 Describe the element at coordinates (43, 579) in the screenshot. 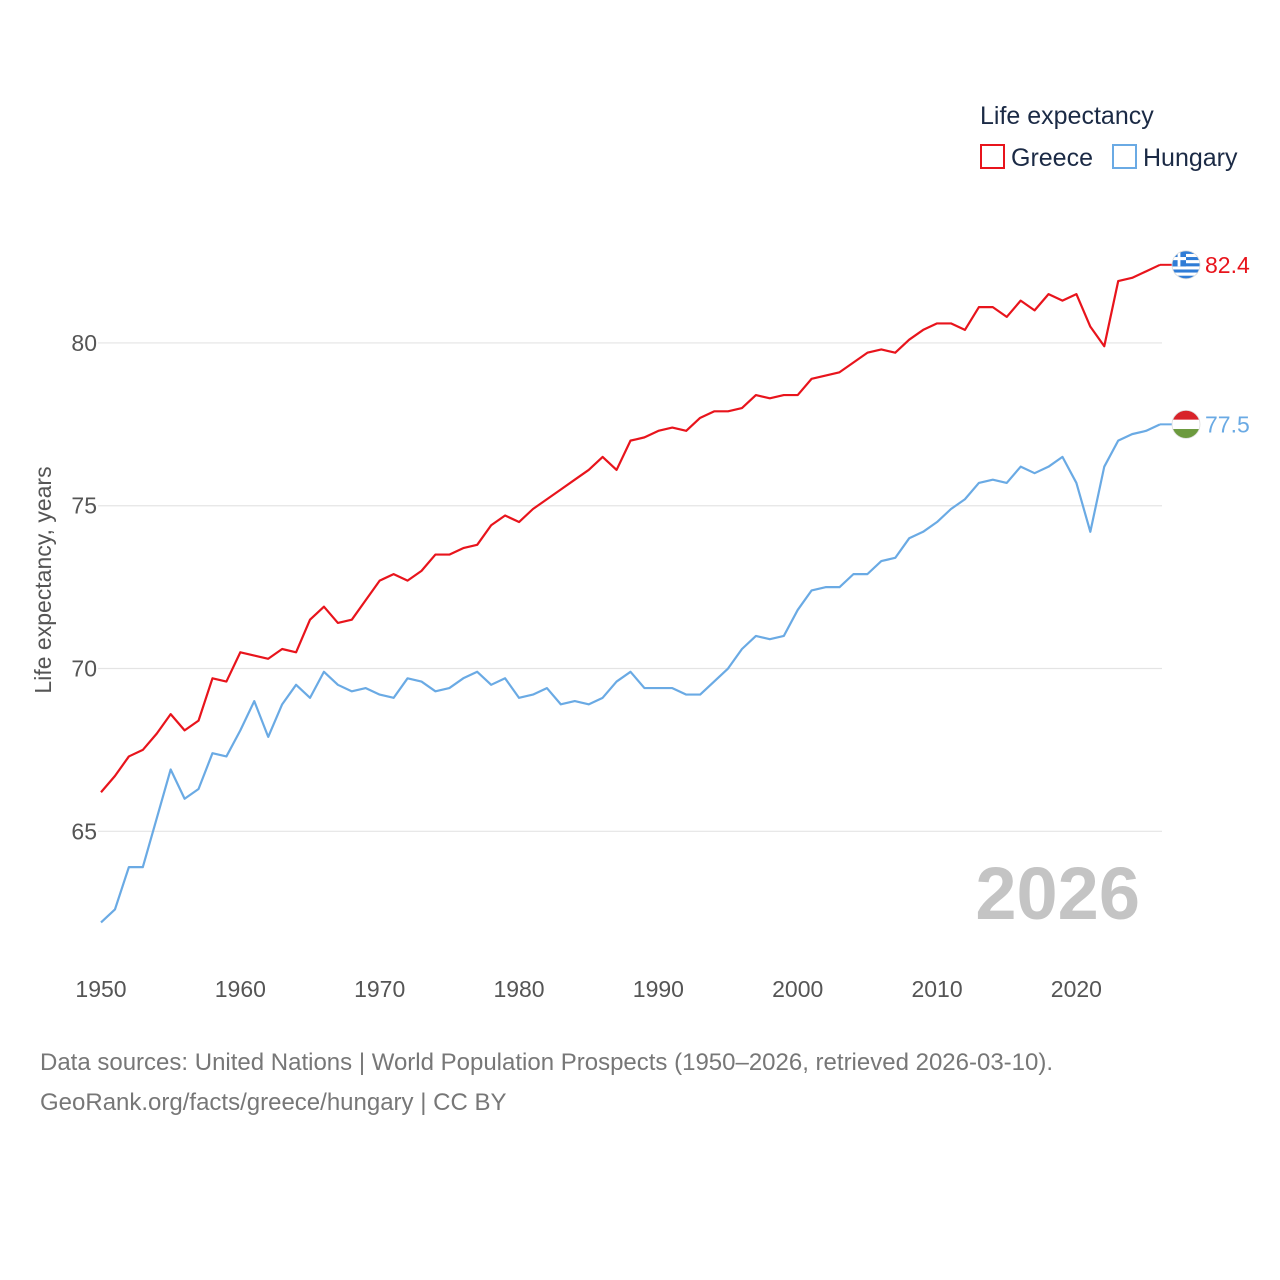

I see `y-axis-label: Life expectancy, years` at that location.